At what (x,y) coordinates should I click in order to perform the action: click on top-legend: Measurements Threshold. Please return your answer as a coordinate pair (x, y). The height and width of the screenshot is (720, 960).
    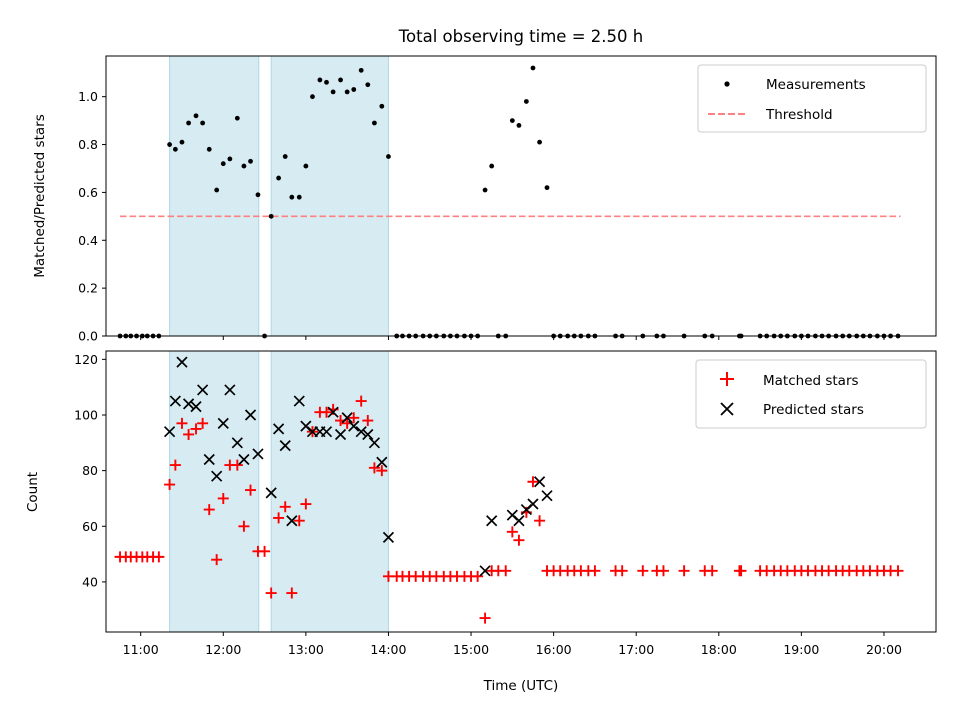
    Looking at the image, I should click on (812, 98).